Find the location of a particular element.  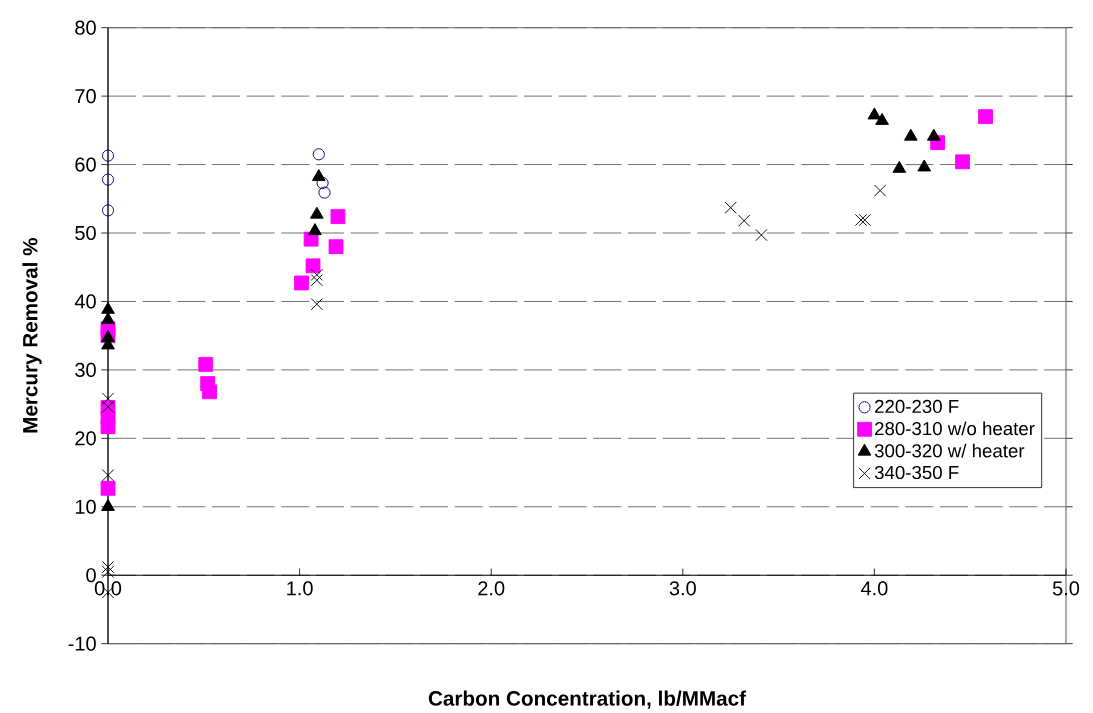

x-tick-label: 3.0 is located at coordinates (682, 588).